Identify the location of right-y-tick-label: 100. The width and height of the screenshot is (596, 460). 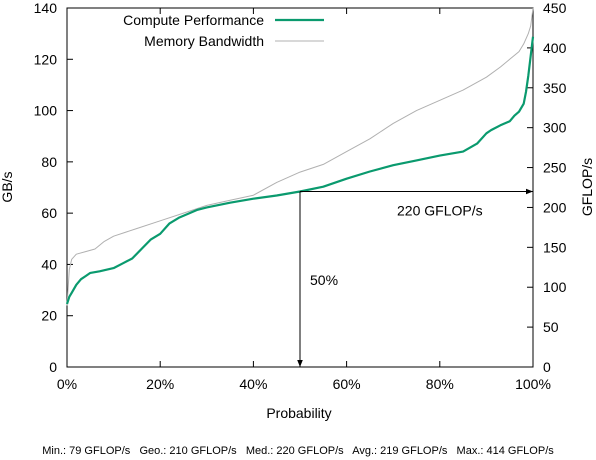
(555, 287).